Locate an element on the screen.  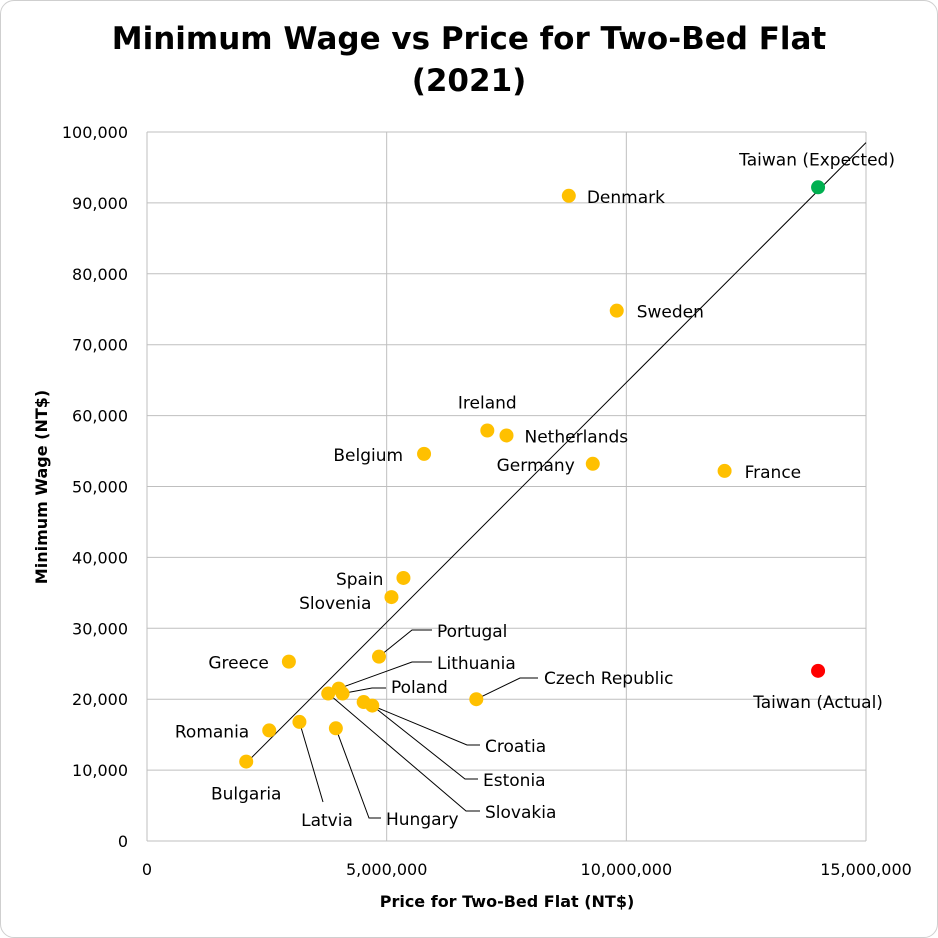
y-tick-label: 0 is located at coordinates (123, 841).